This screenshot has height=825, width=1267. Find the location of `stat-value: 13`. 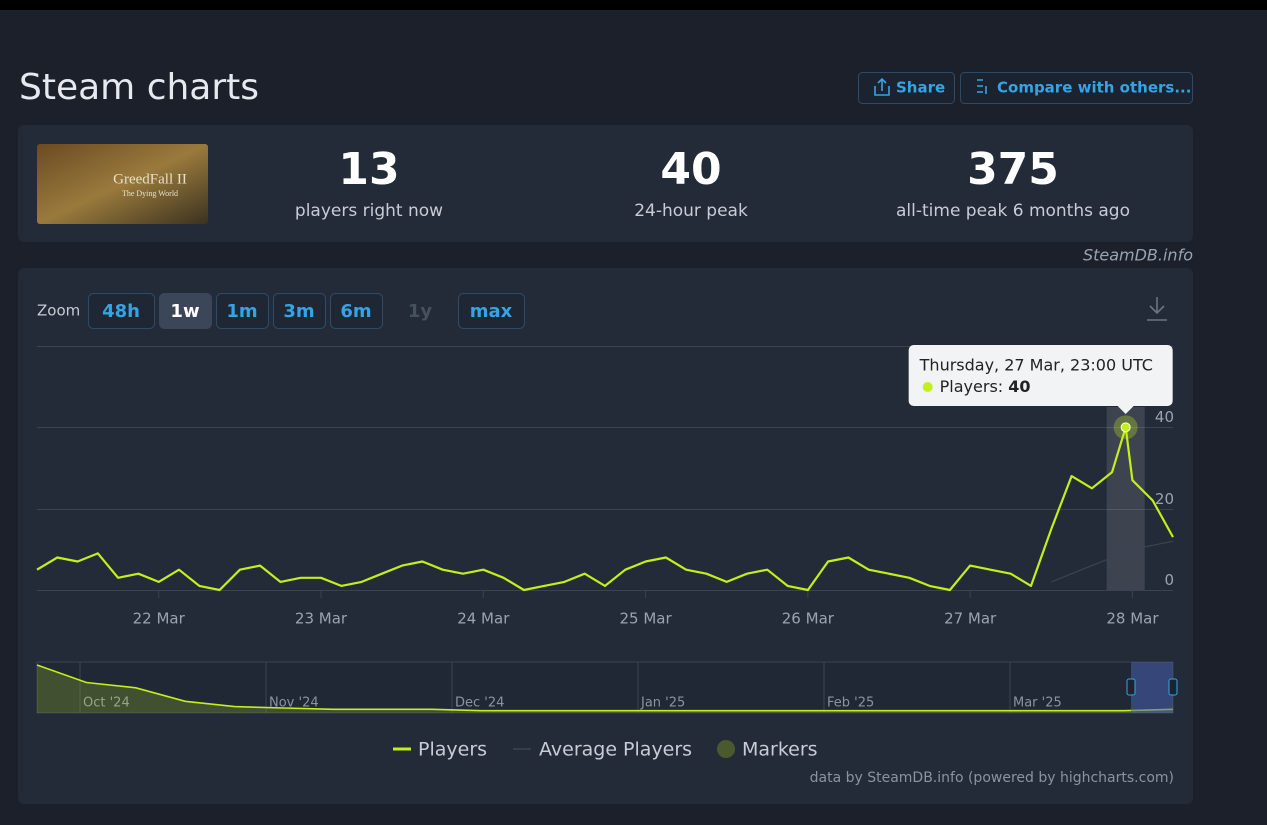

stat-value: 13 is located at coordinates (368, 169).